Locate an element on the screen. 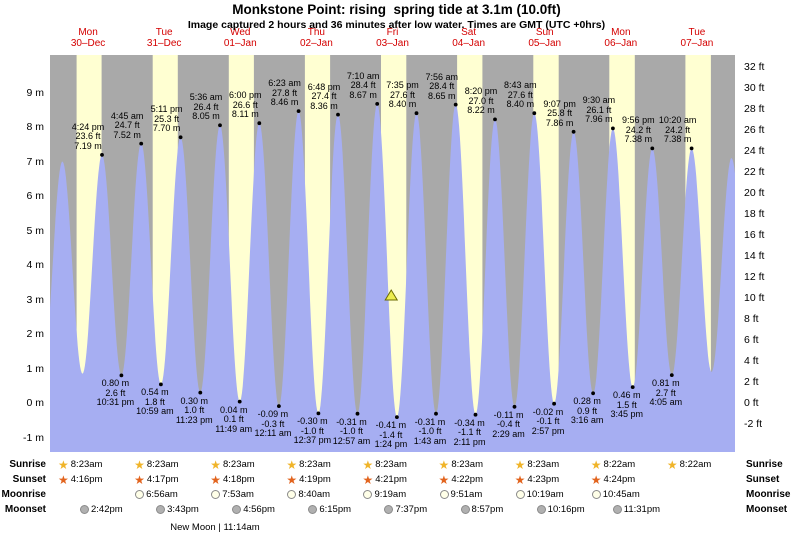  sunset-entry: ★ 4:21pm is located at coordinates (384, 480).